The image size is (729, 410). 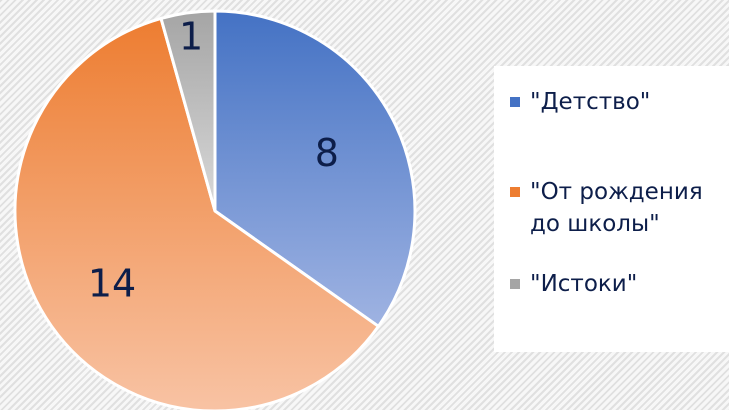 I want to click on legend-label-istoki: "Истоки", so click(x=584, y=284).